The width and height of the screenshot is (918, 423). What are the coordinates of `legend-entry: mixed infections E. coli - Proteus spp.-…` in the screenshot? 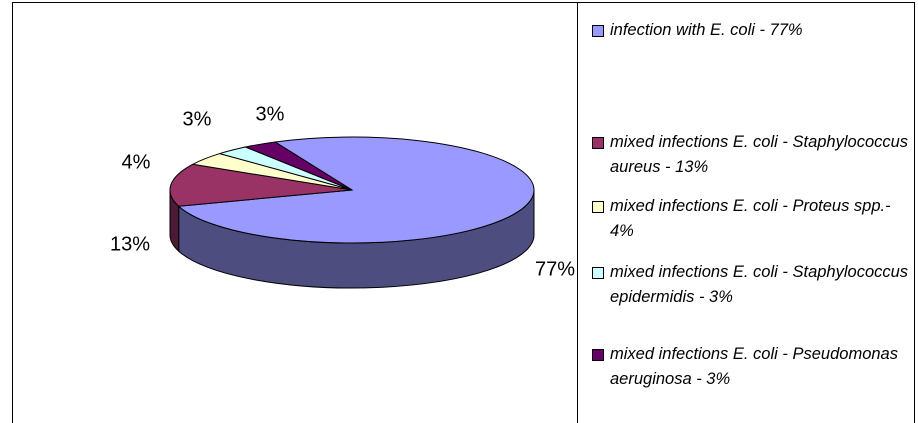 It's located at (752, 219).